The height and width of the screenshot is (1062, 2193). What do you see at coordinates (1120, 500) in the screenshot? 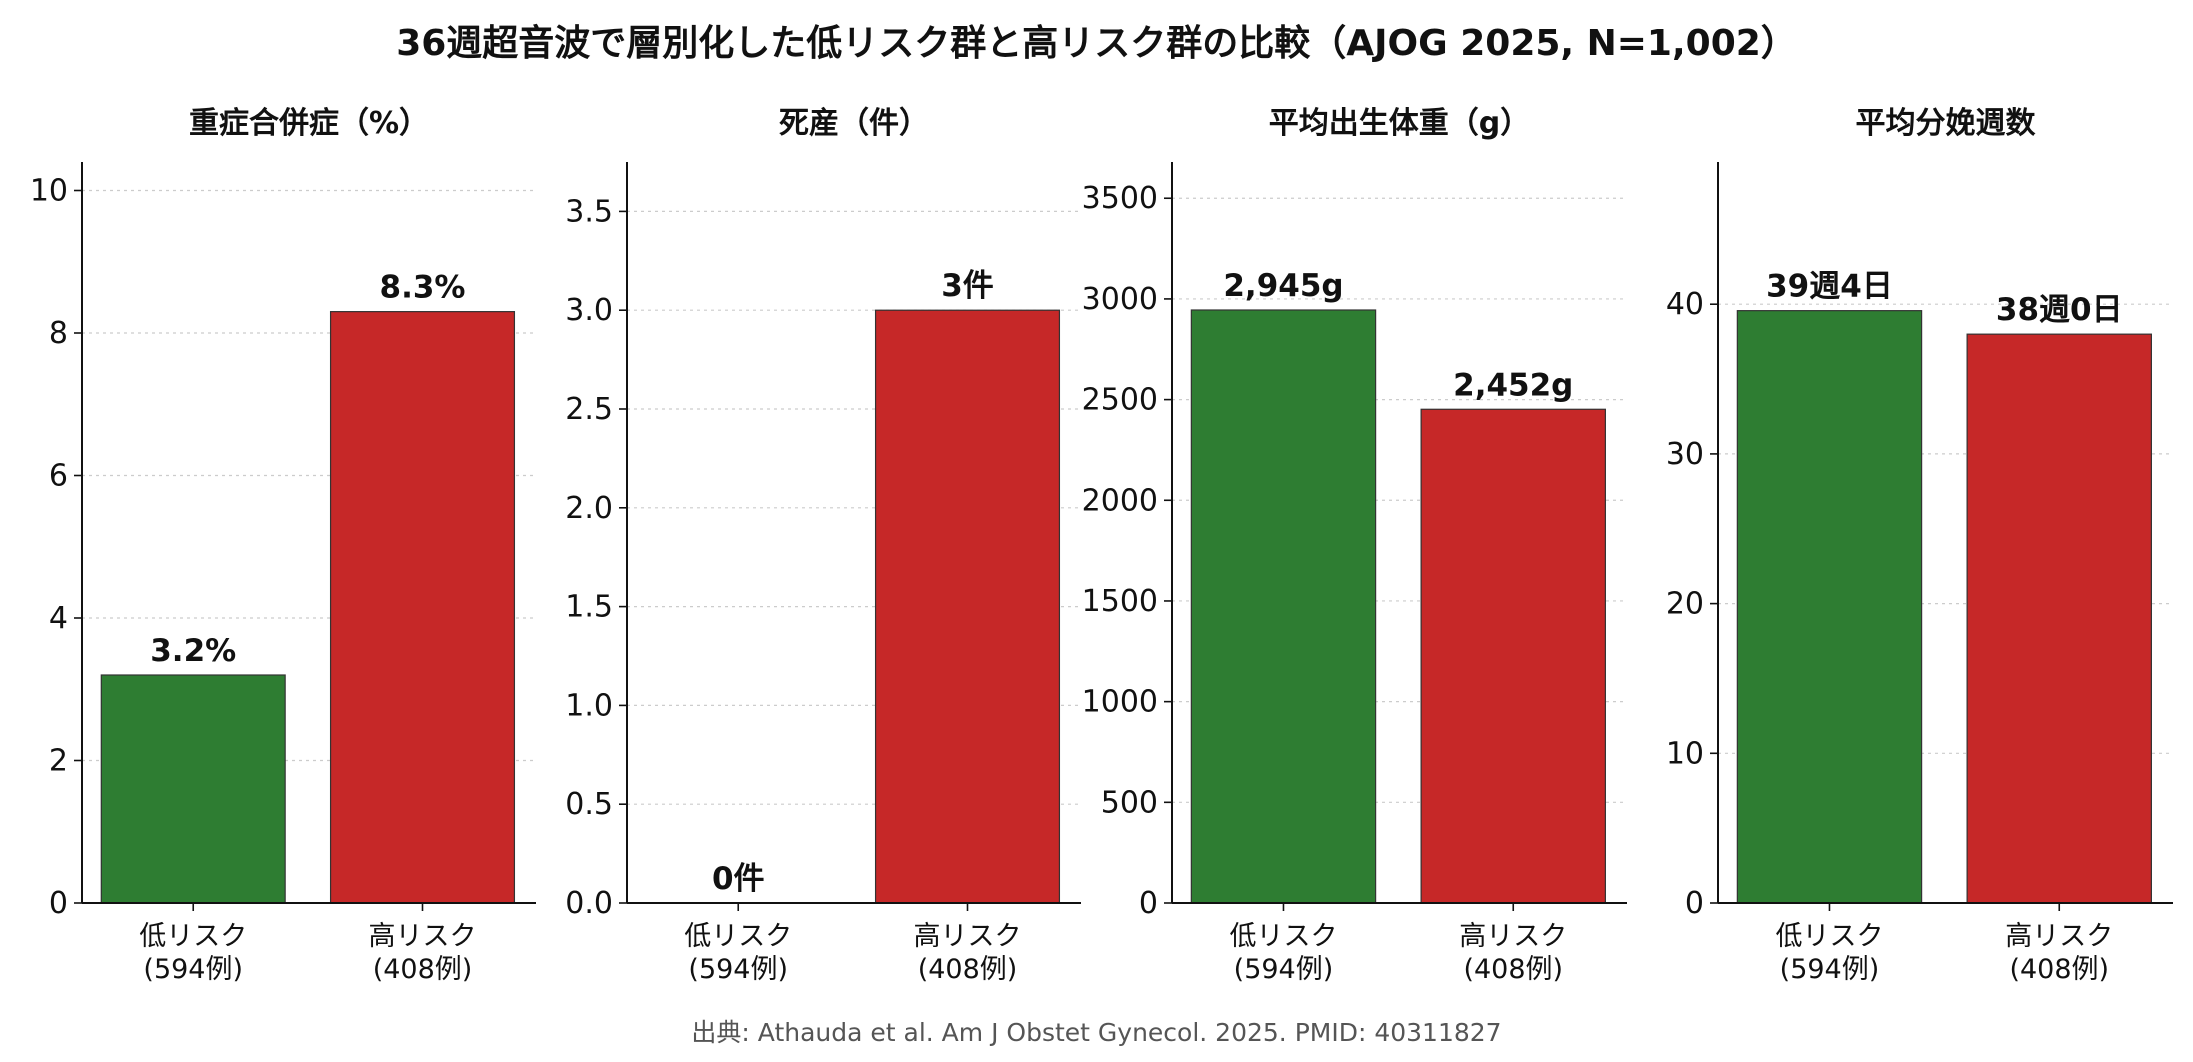
I see `y-tick-label: 2000` at bounding box center [1120, 500].